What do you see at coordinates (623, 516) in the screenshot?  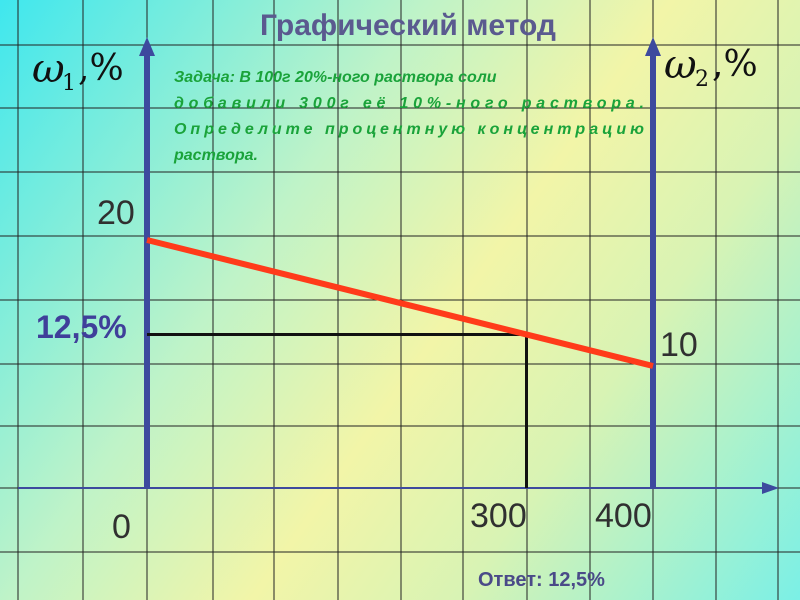 I see `mass-total-label: 400` at bounding box center [623, 516].